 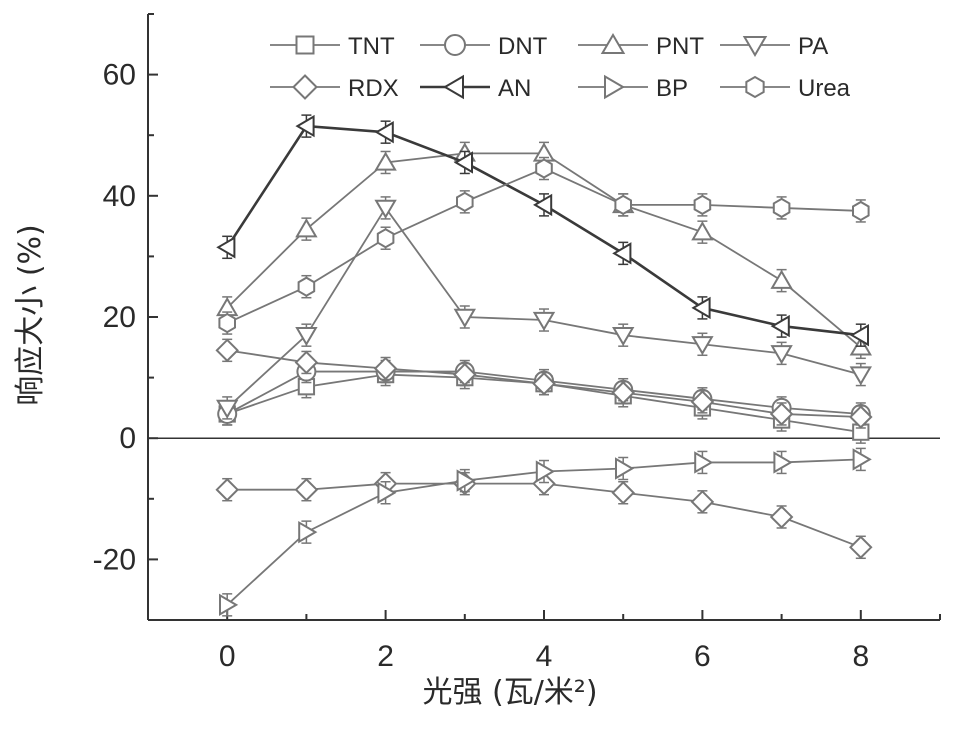 I want to click on legend-item-bp: BP, so click(x=633, y=88).